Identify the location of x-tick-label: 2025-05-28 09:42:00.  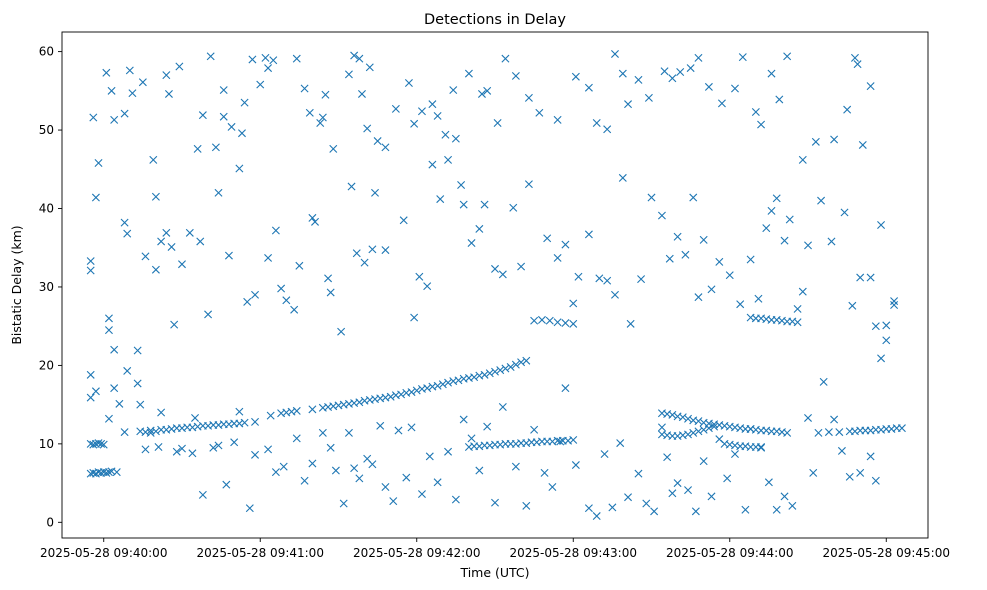
(416, 553).